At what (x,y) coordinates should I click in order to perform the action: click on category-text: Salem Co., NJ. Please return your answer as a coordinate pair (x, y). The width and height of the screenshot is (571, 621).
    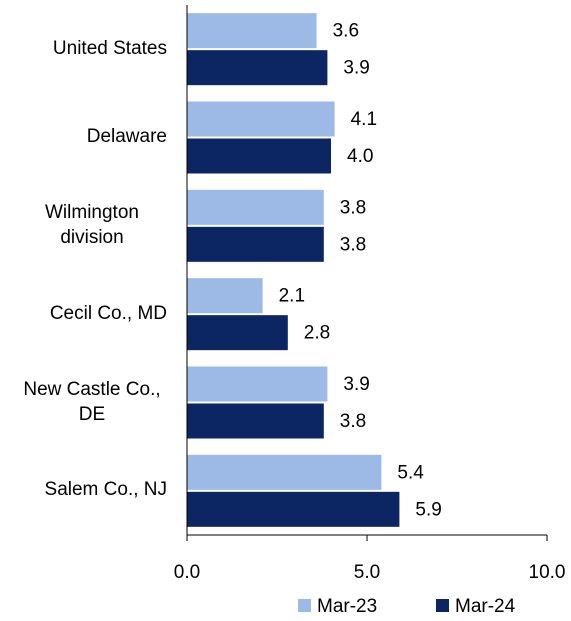
    Looking at the image, I should click on (105, 490).